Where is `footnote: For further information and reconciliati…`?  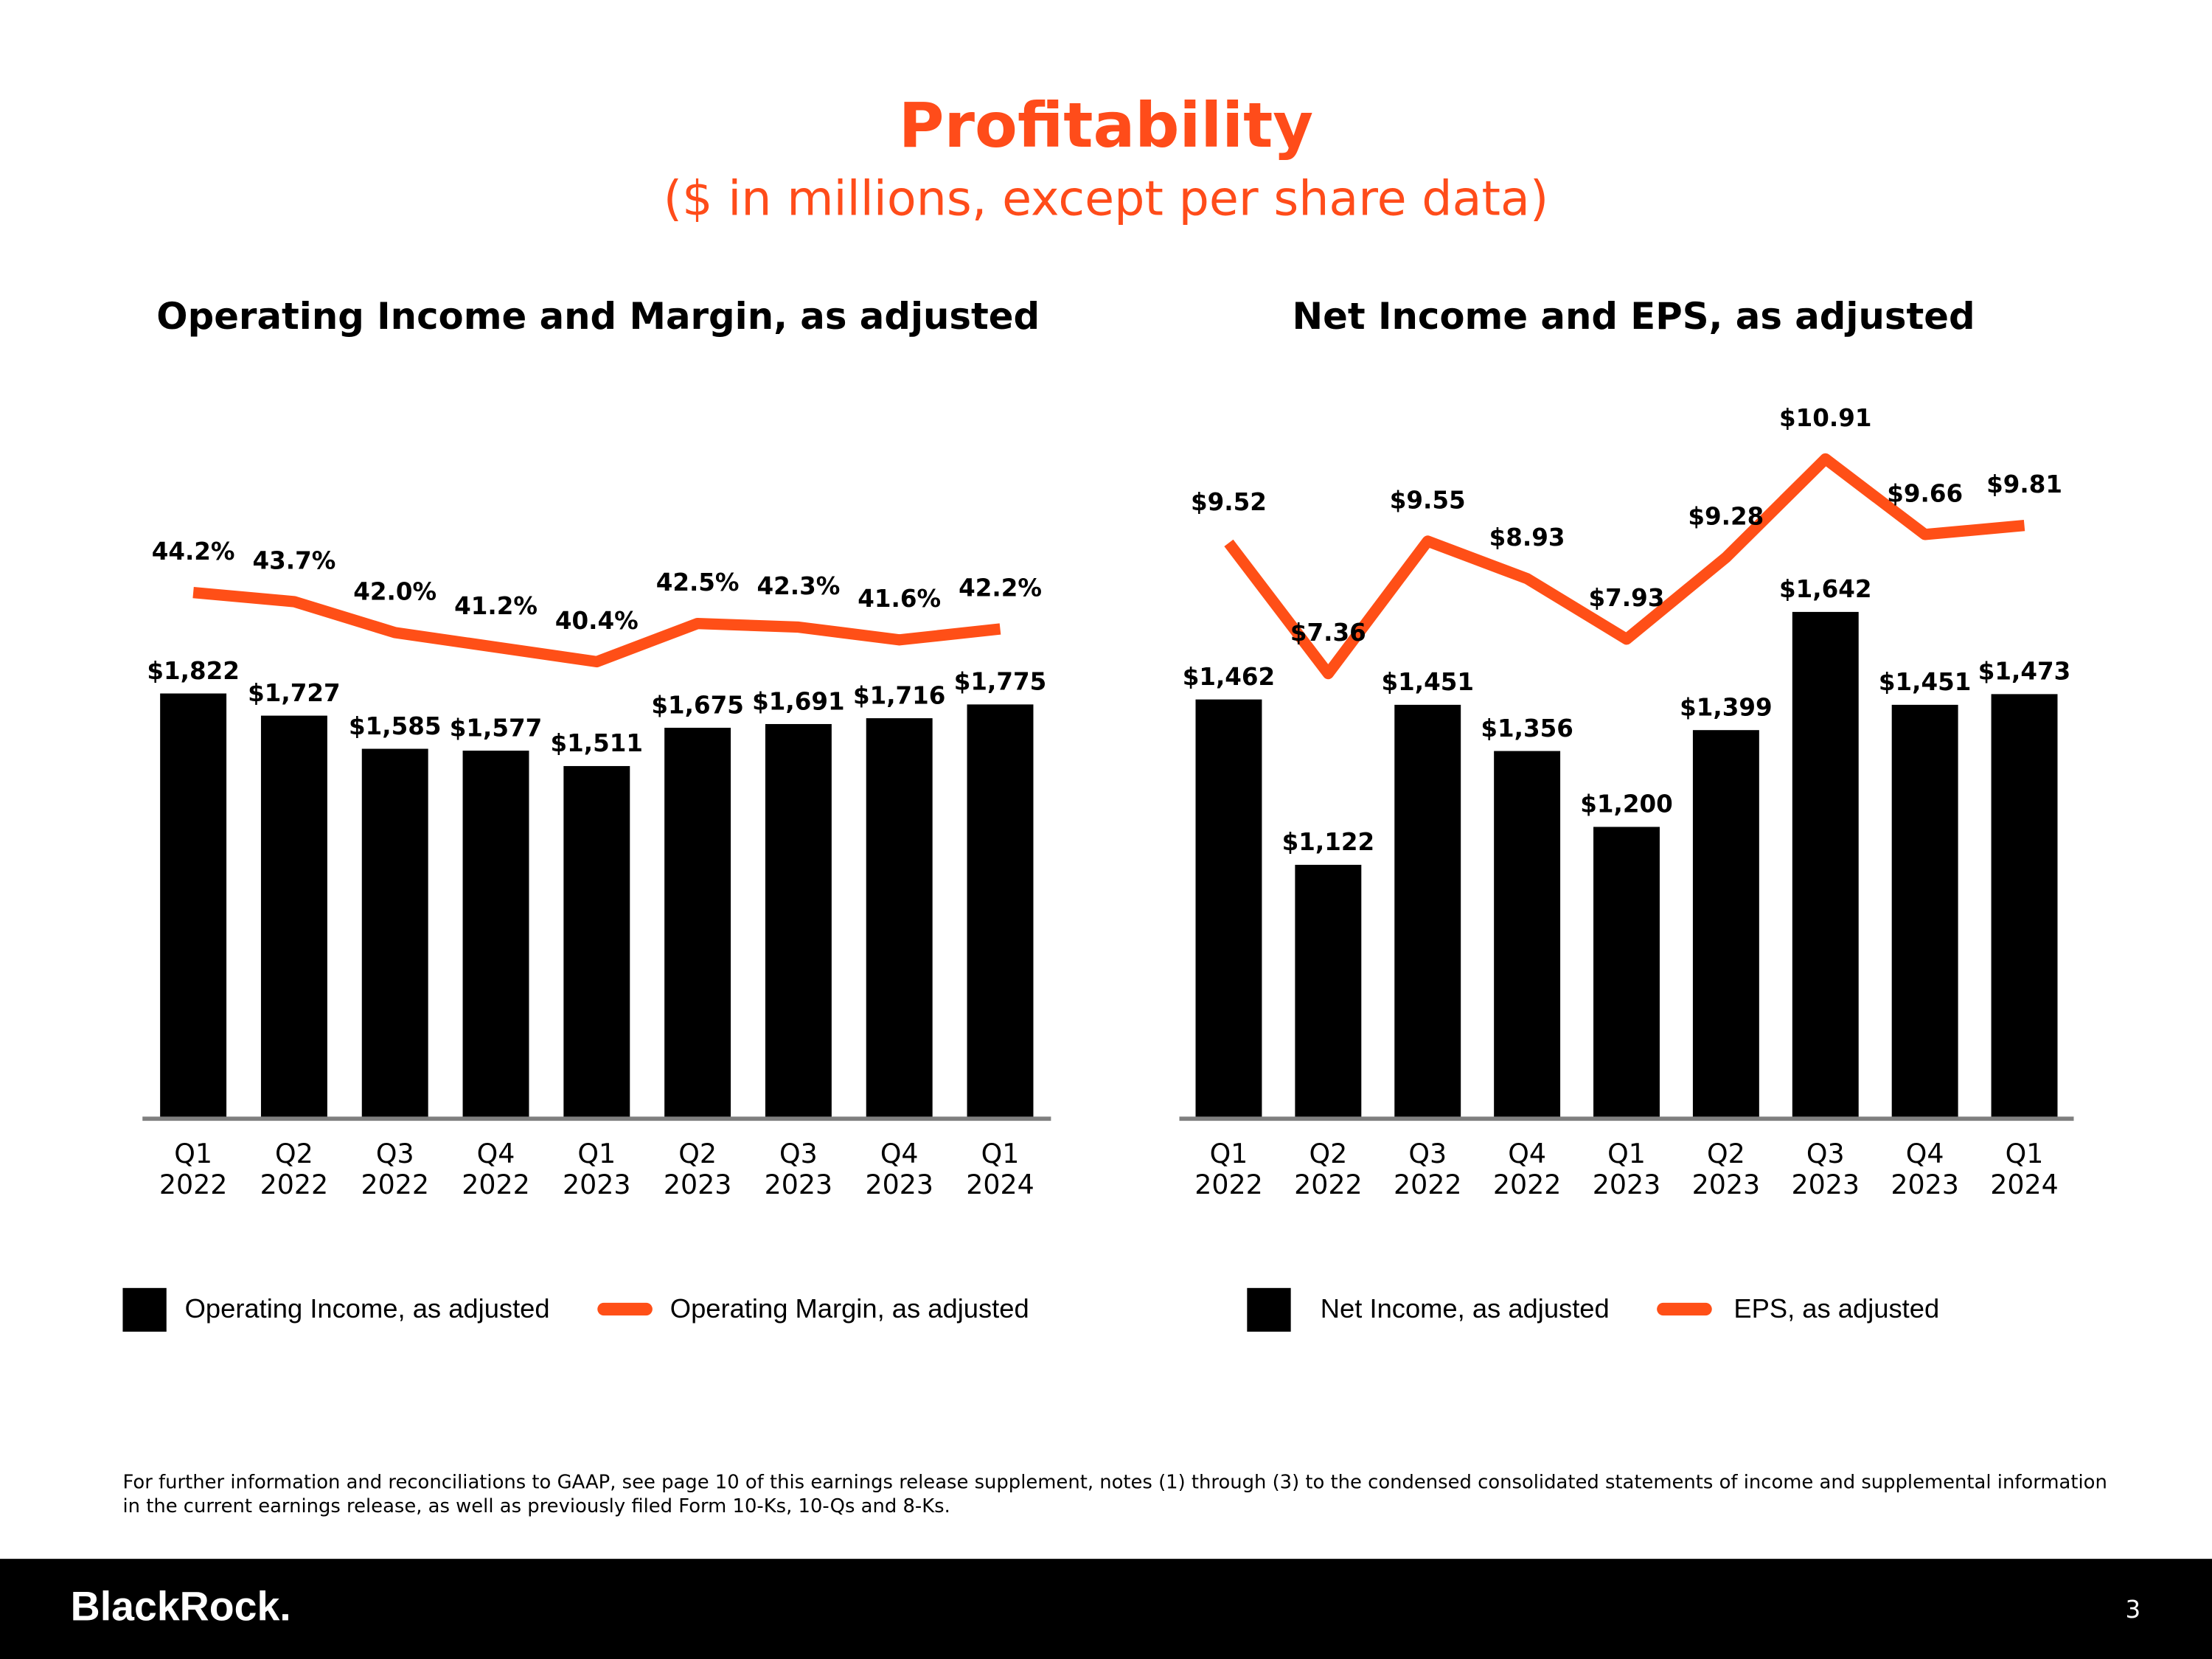
footnote: For further information and reconciliati… is located at coordinates (1114, 1494).